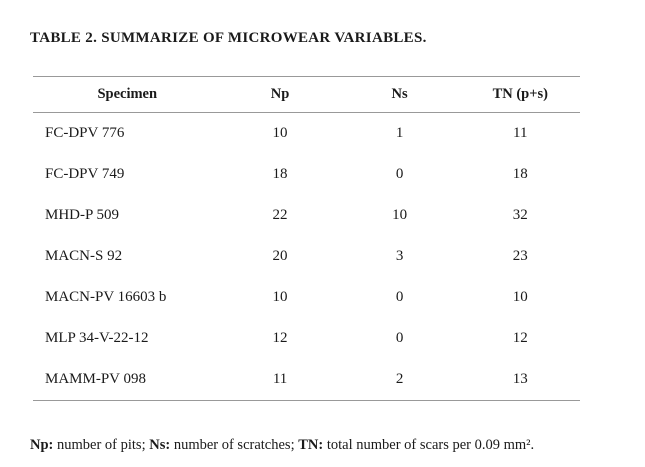  I want to click on cell-tn: 32, so click(520, 215).